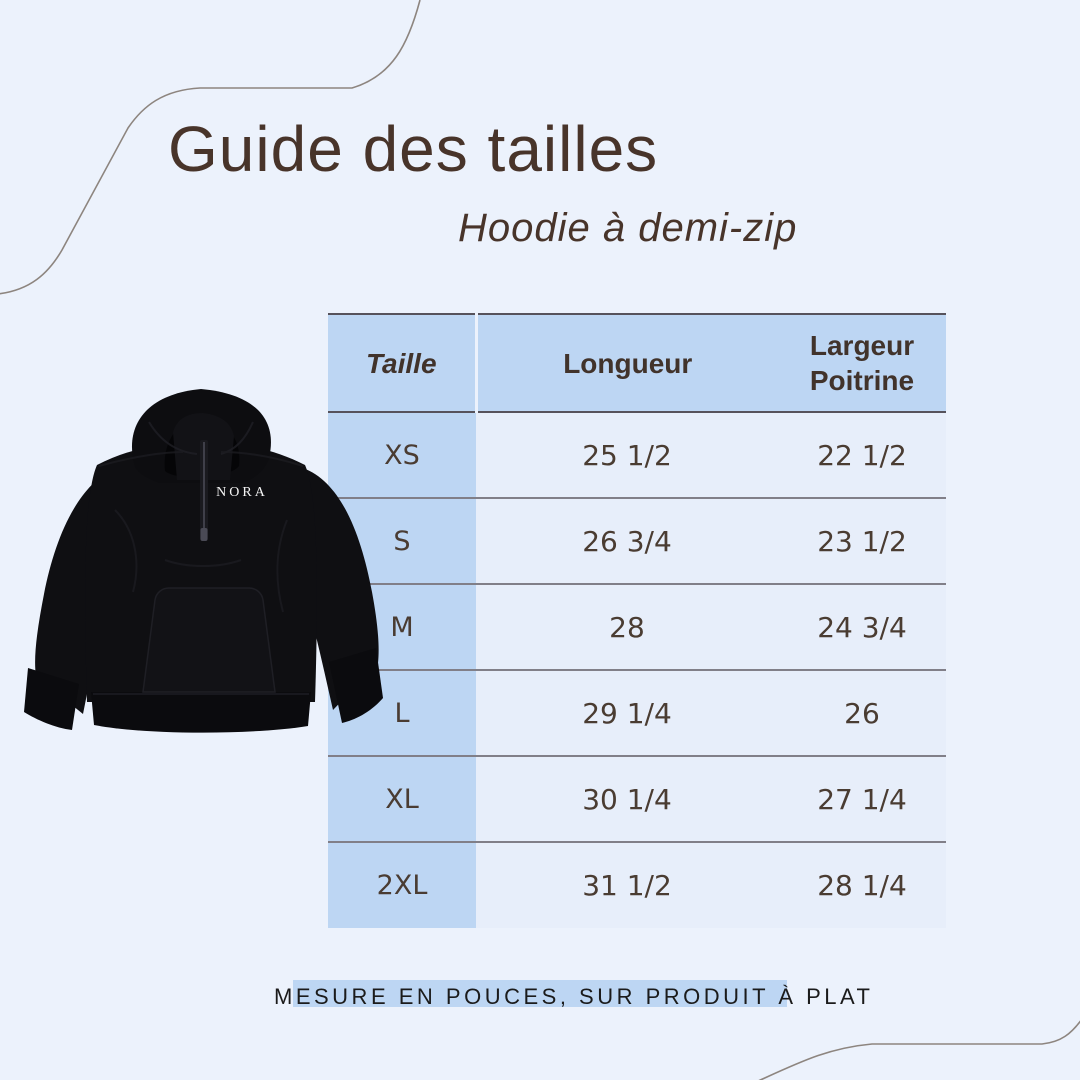 The image size is (1080, 1080). Describe the element at coordinates (919, 1050) in the screenshot. I see `curve-bottom-right` at that location.